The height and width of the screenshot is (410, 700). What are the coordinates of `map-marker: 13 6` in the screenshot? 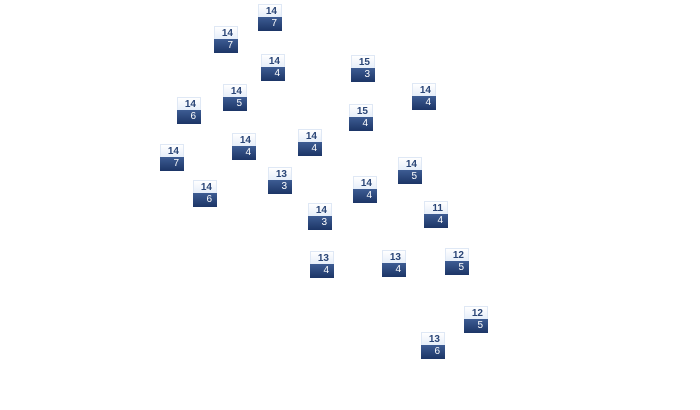 It's located at (433, 345).